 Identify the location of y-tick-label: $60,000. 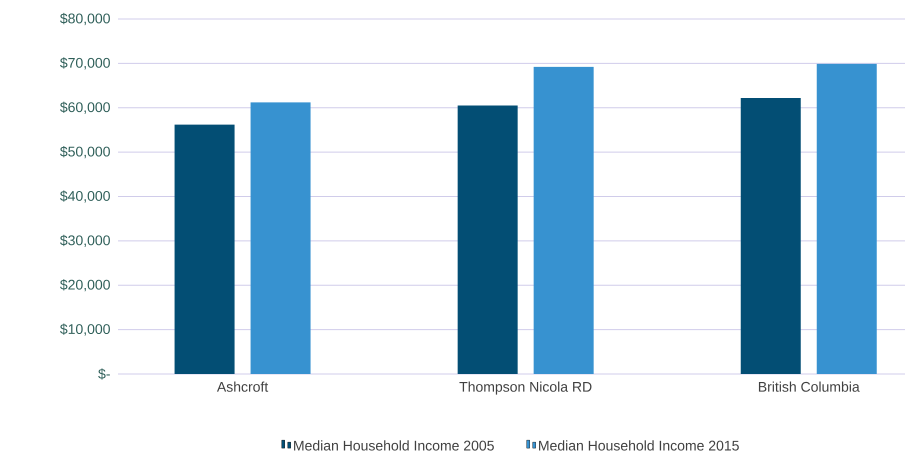
(85, 108).